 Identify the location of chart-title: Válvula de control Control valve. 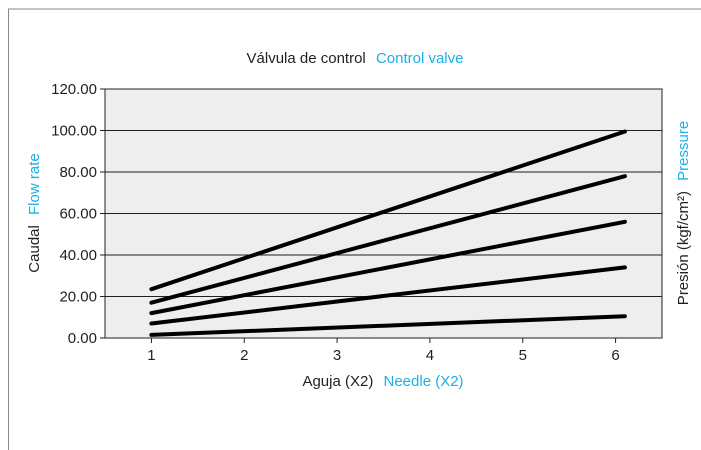
(355, 58).